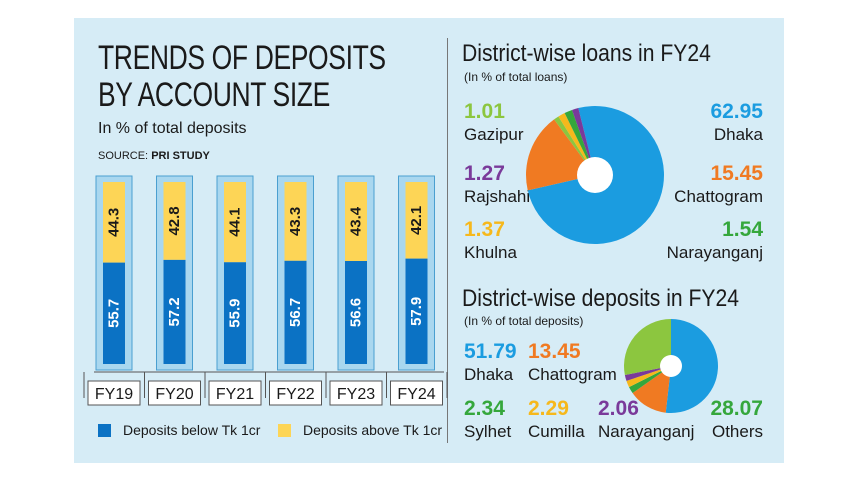 The image size is (857, 482). What do you see at coordinates (447, 240) in the screenshot?
I see `section-divider` at bounding box center [447, 240].